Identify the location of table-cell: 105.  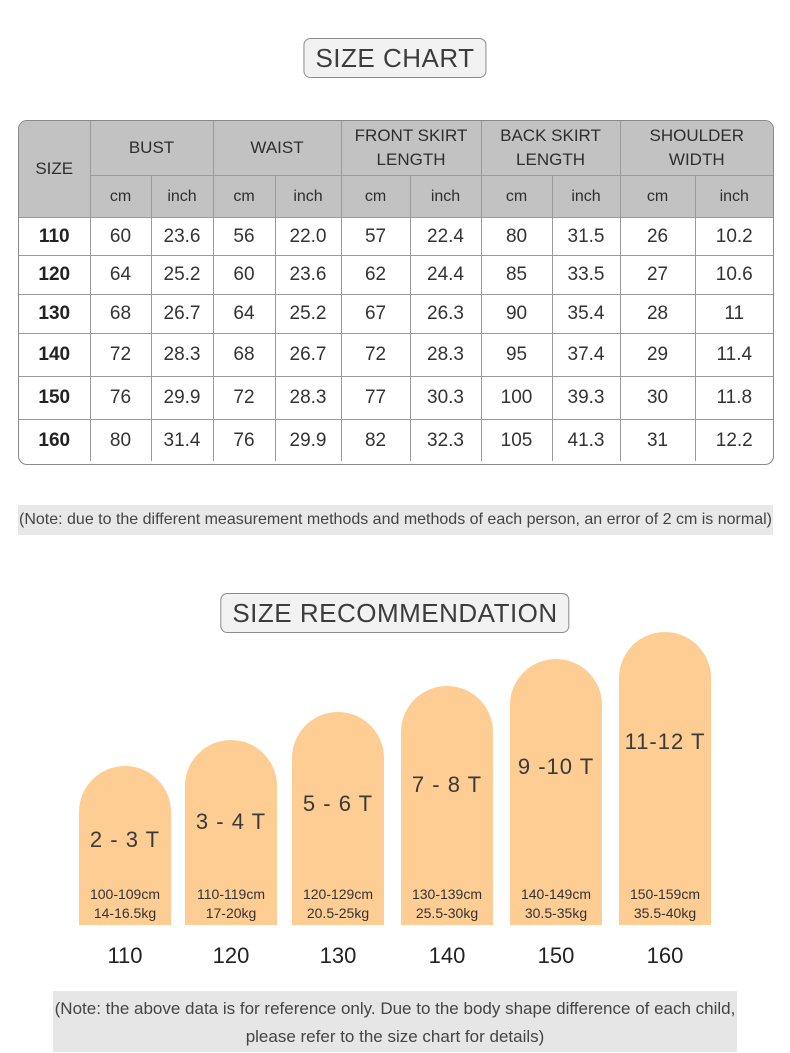
(516, 440).